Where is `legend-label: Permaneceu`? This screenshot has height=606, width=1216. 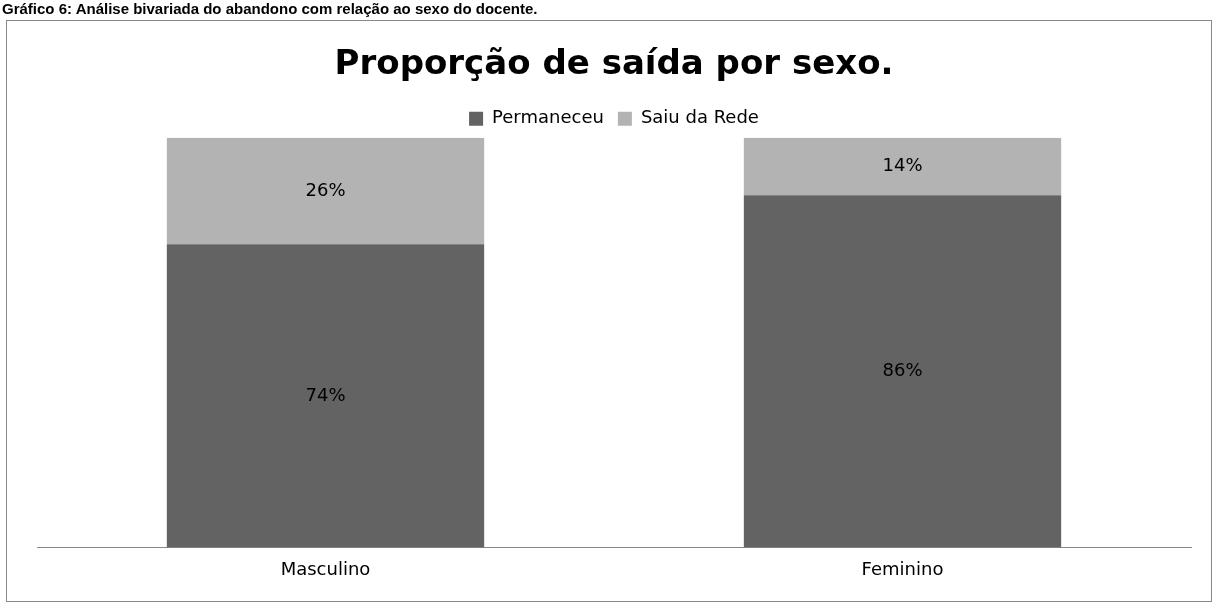
legend-label: Permaneceu is located at coordinates (548, 117).